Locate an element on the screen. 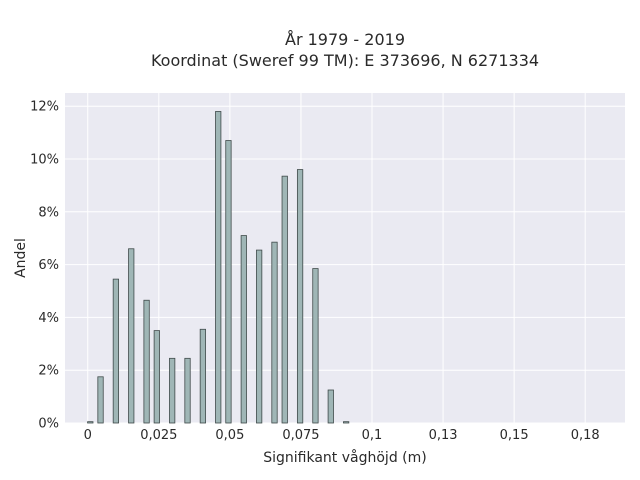 This screenshot has width=640, height=480. x-axis-label: Signifikant våghöjd (m) is located at coordinates (344, 457).